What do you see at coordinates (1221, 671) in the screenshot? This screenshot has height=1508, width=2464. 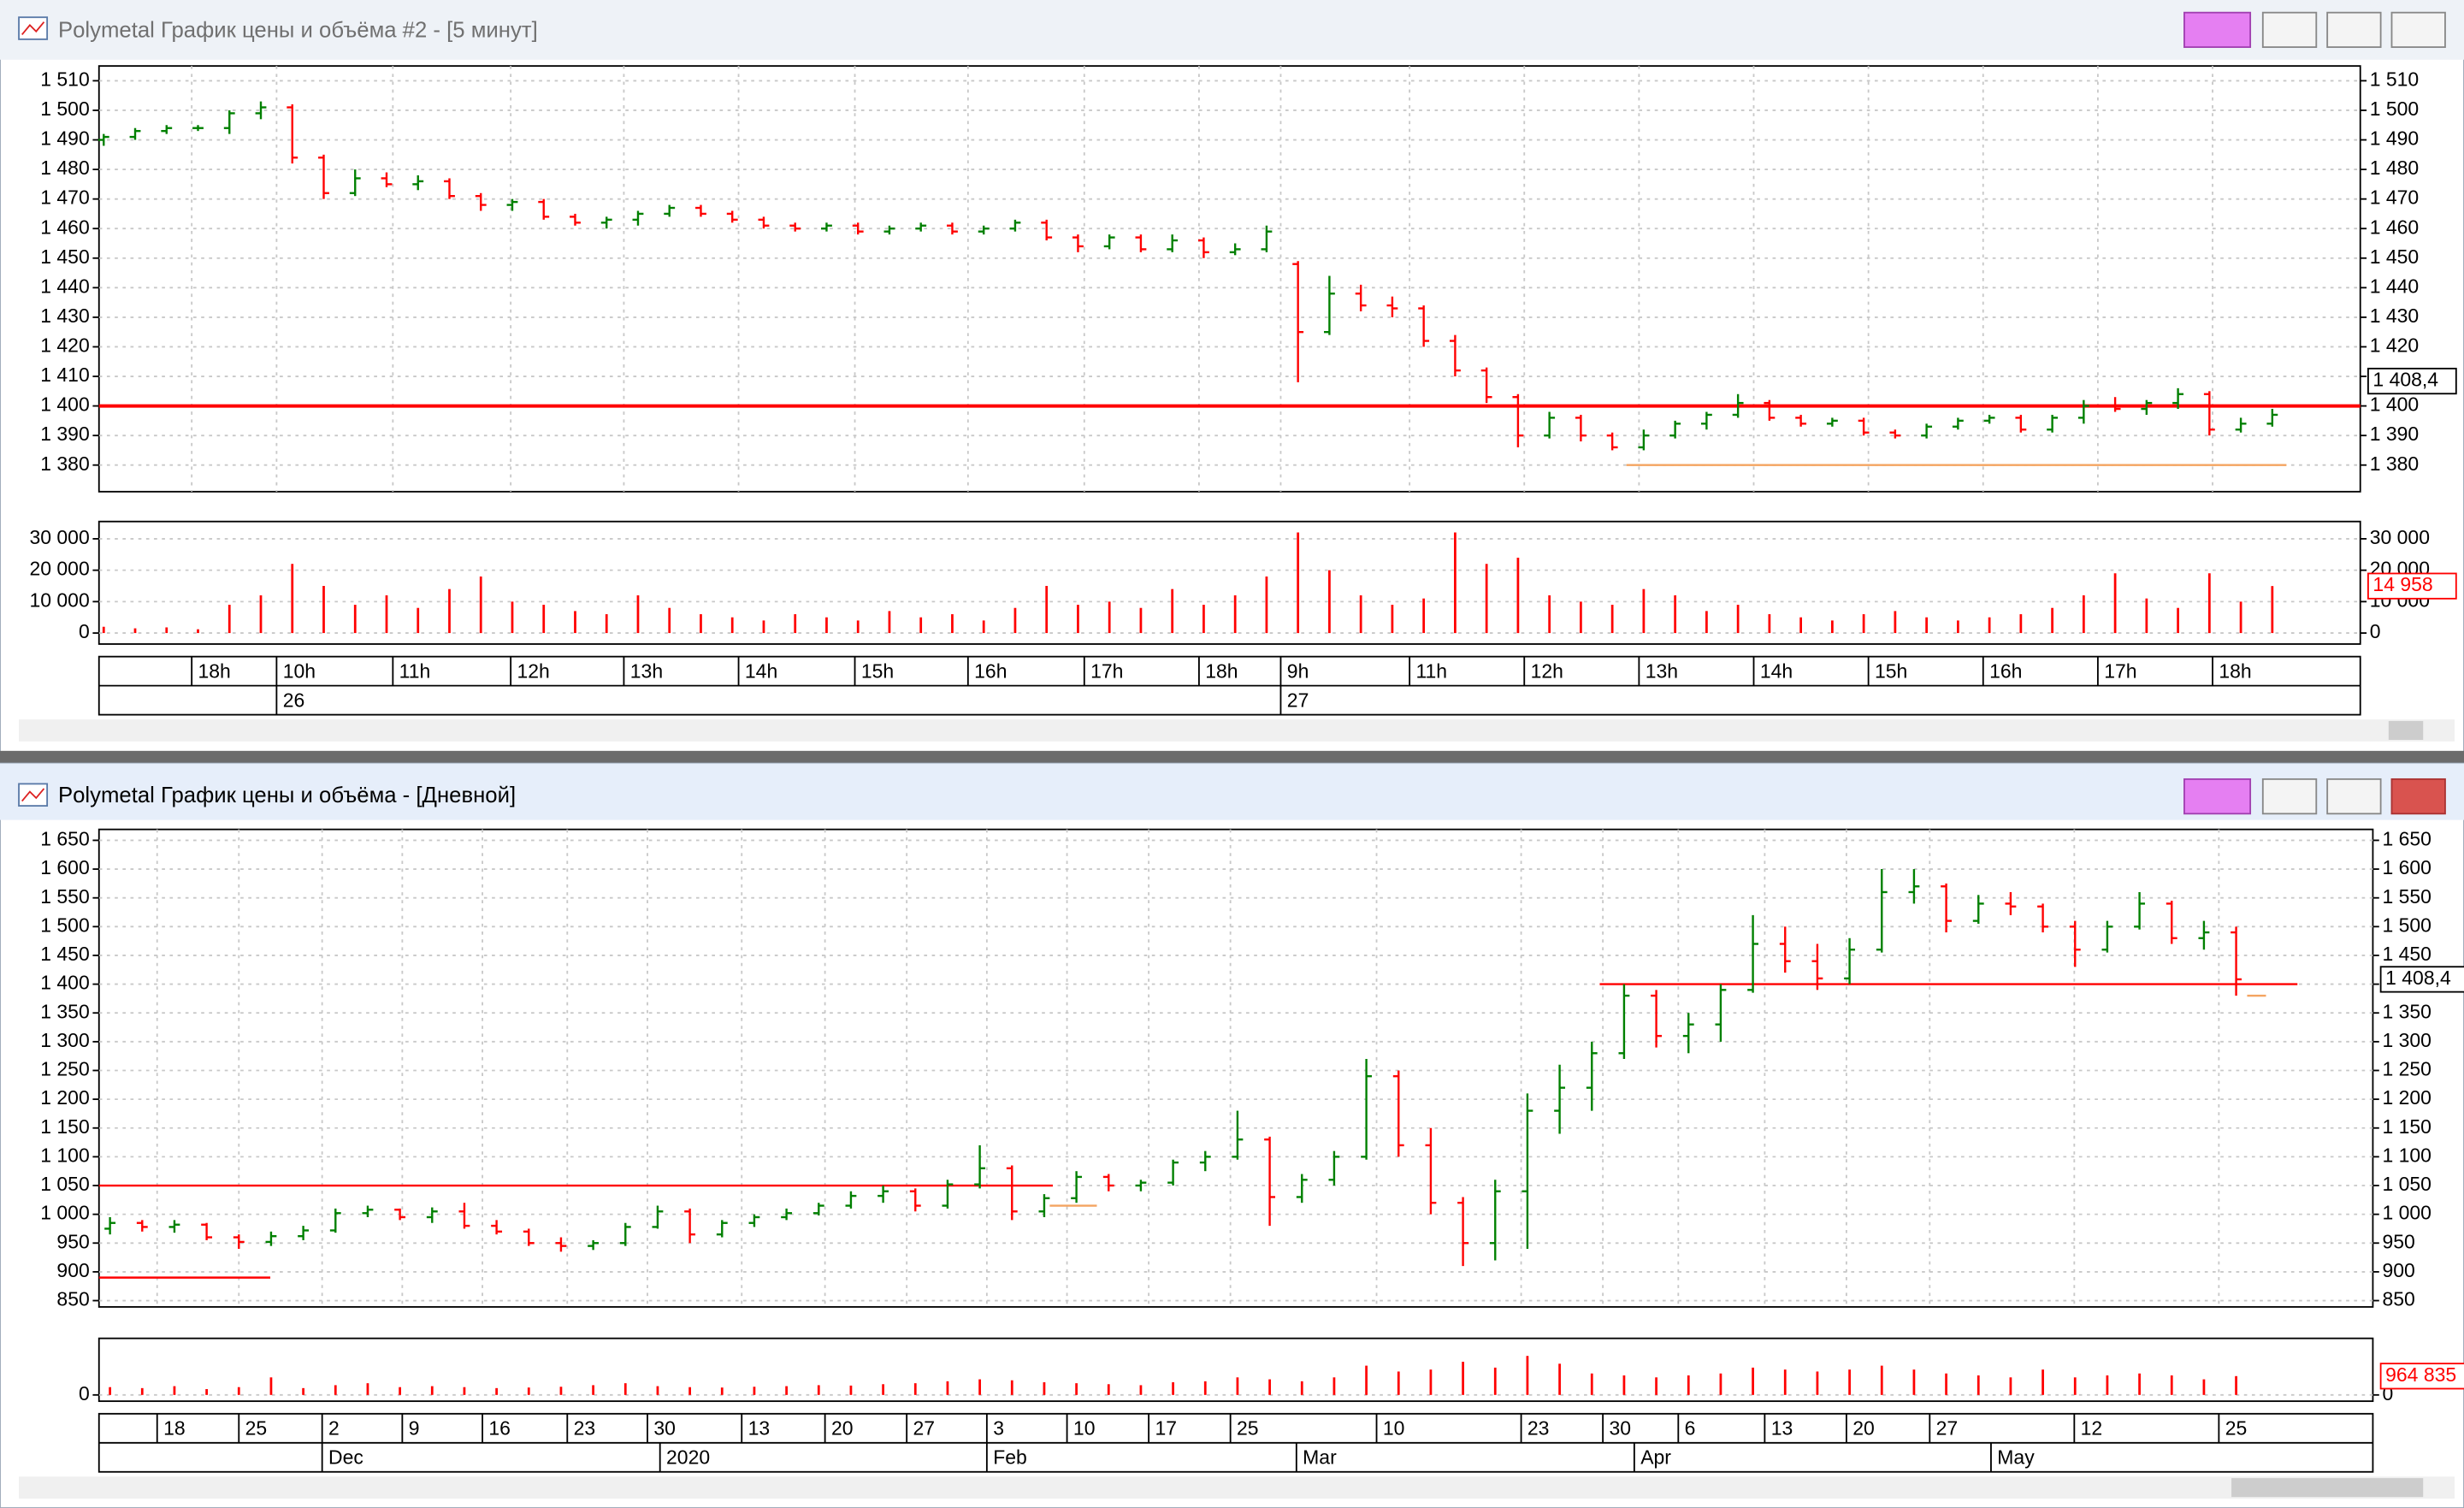 I see `time-tick-label: 18h` at bounding box center [1221, 671].